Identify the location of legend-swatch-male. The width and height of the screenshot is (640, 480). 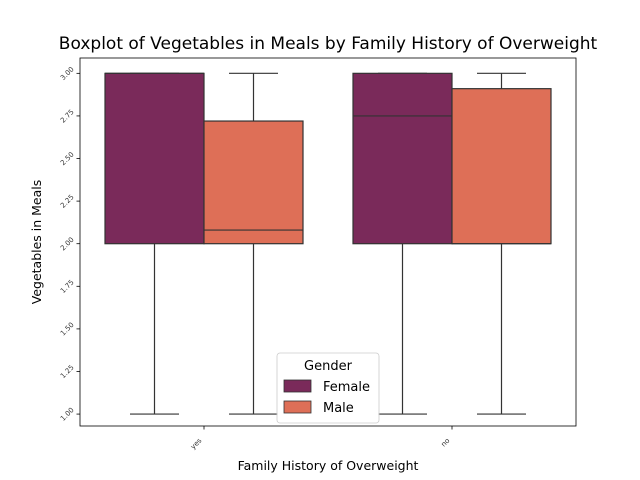
(297, 407).